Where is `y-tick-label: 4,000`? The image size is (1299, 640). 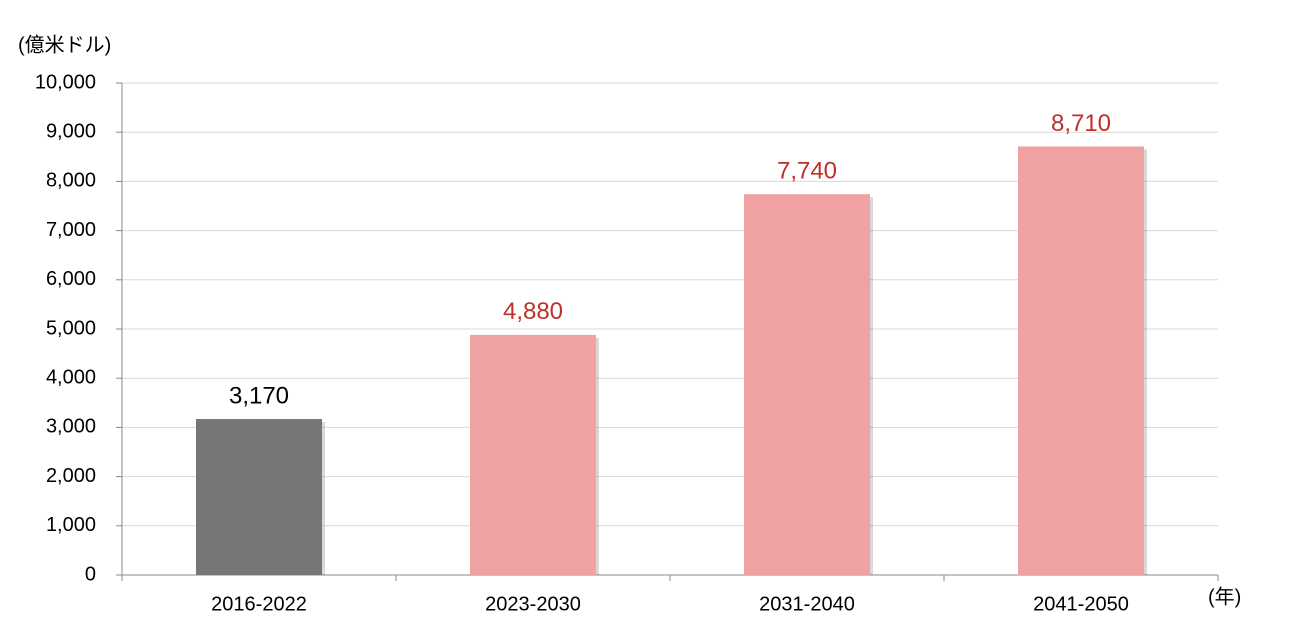
y-tick-label: 4,000 is located at coordinates (71, 377).